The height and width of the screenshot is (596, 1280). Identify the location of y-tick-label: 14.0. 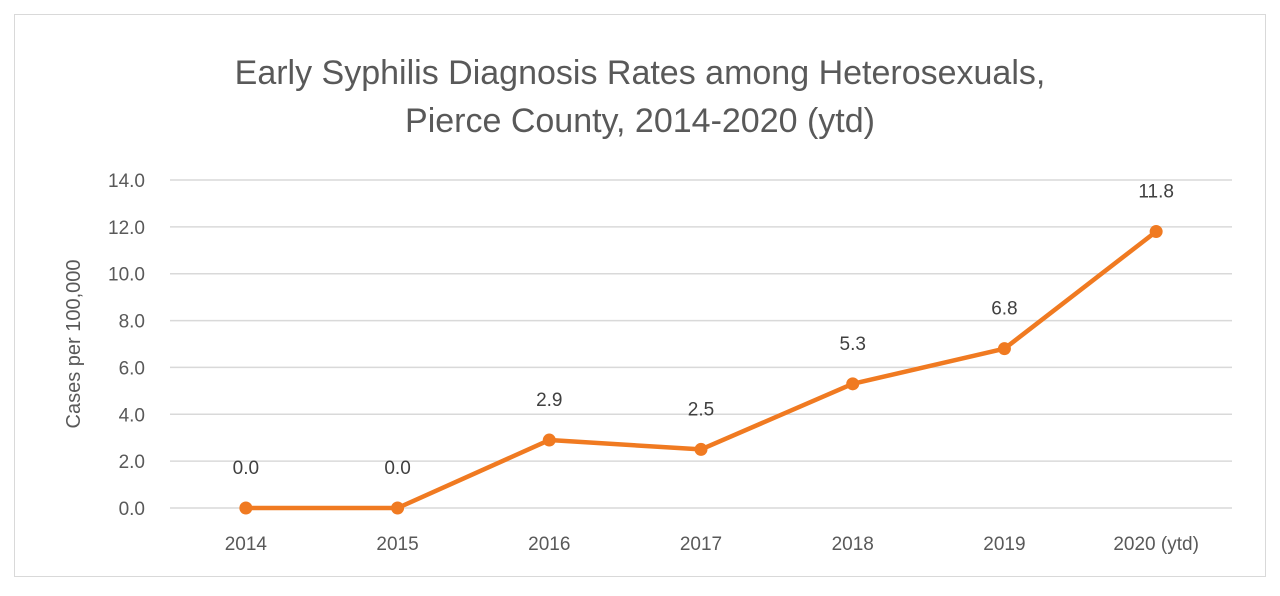
(126, 181).